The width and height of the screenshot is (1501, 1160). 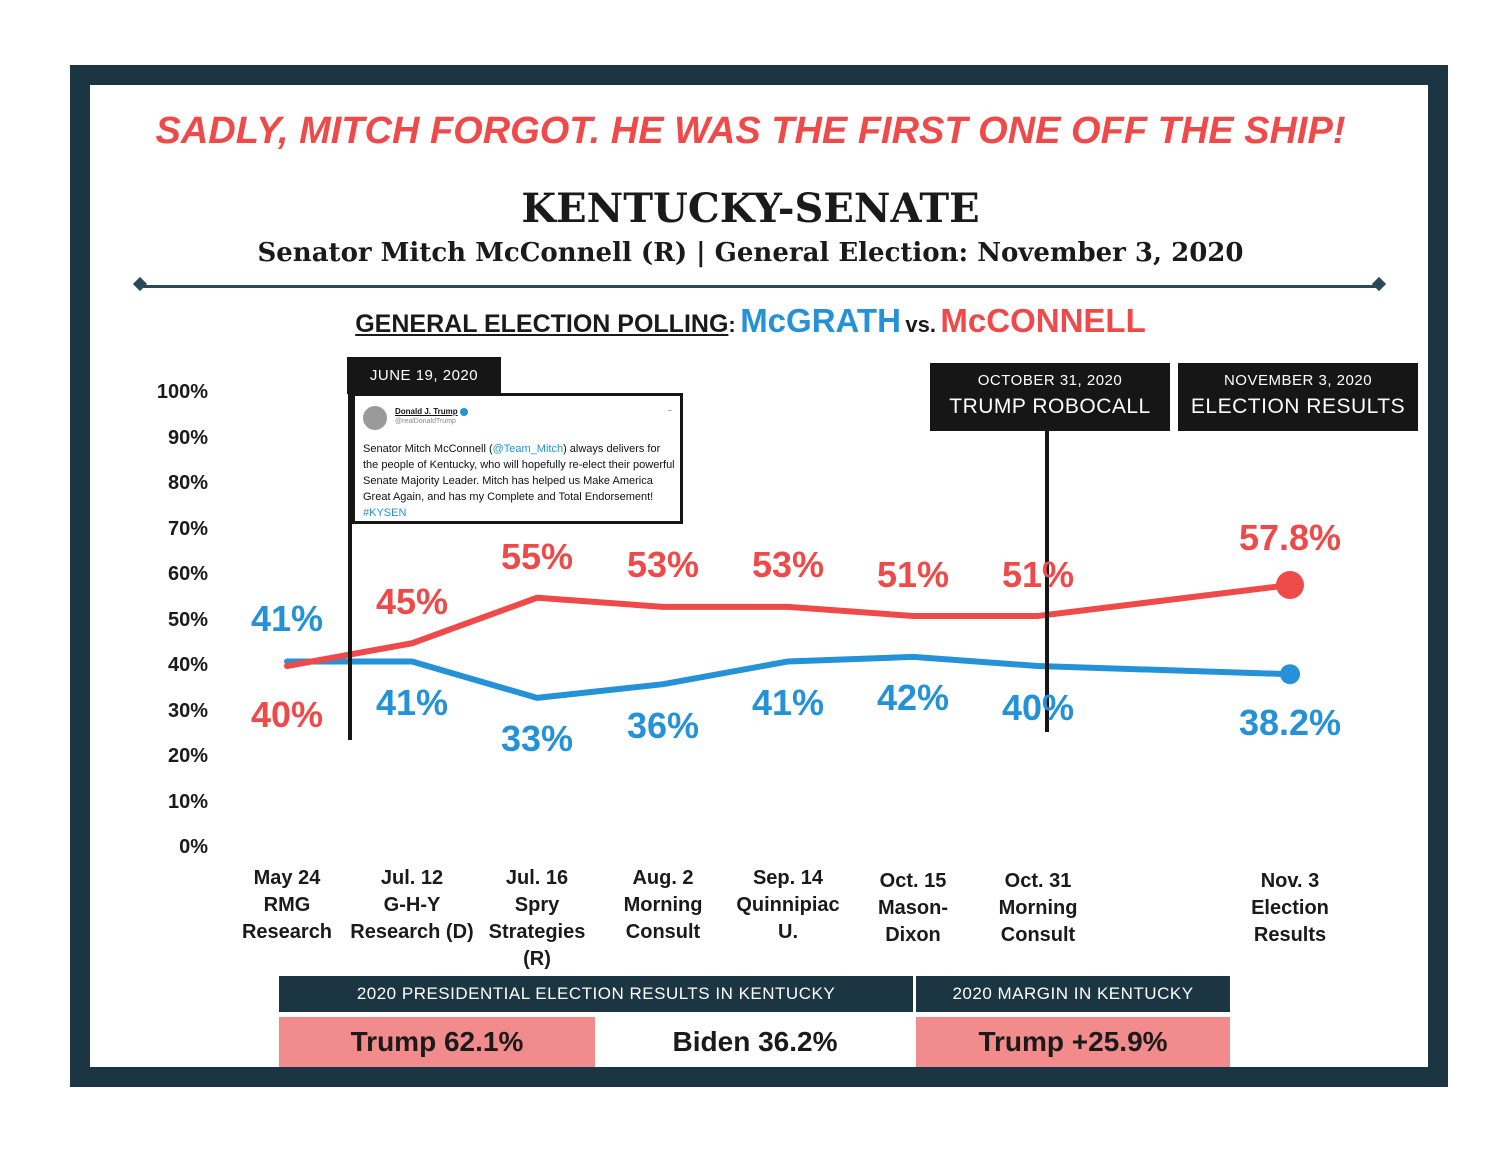 I want to click on x-category-line: Oct. 31, so click(x=1038, y=881).